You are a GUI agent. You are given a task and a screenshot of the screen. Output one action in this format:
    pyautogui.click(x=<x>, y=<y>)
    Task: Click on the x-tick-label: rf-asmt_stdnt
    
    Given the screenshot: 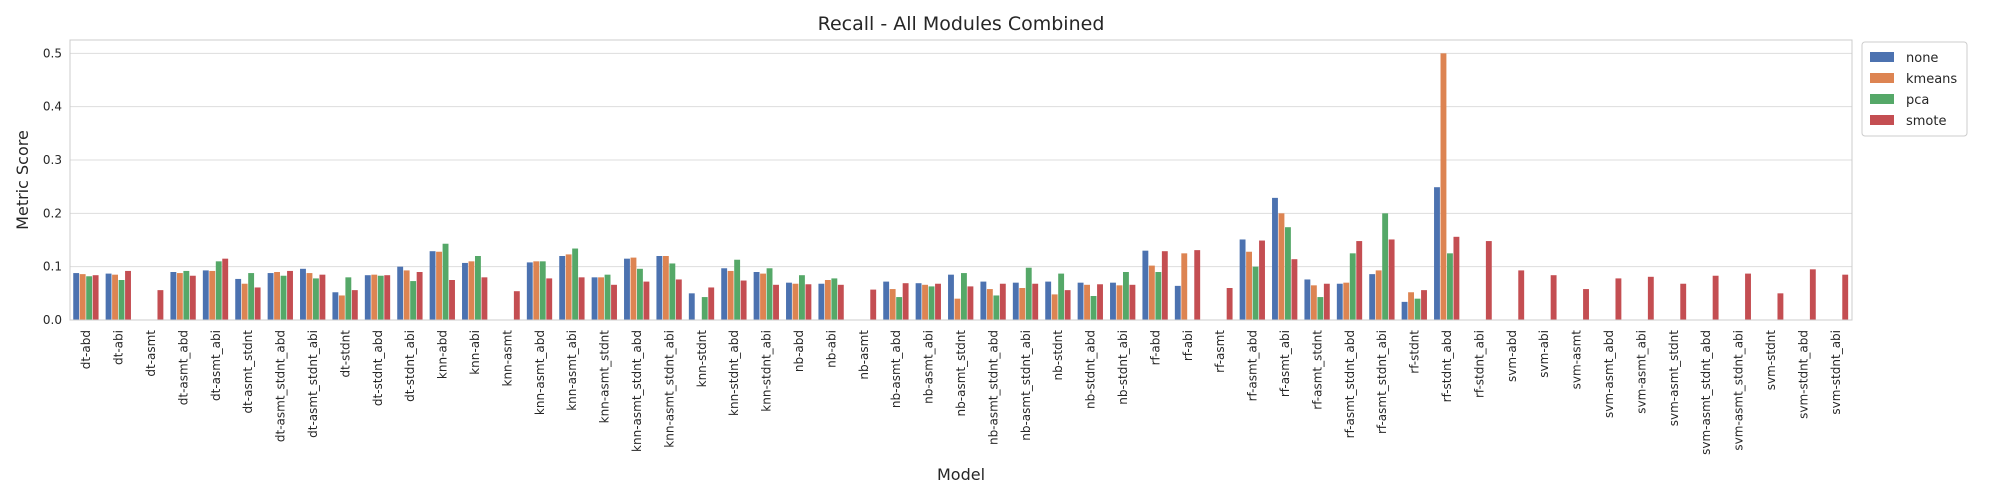 What is the action you would take?
    pyautogui.click(x=1317, y=370)
    